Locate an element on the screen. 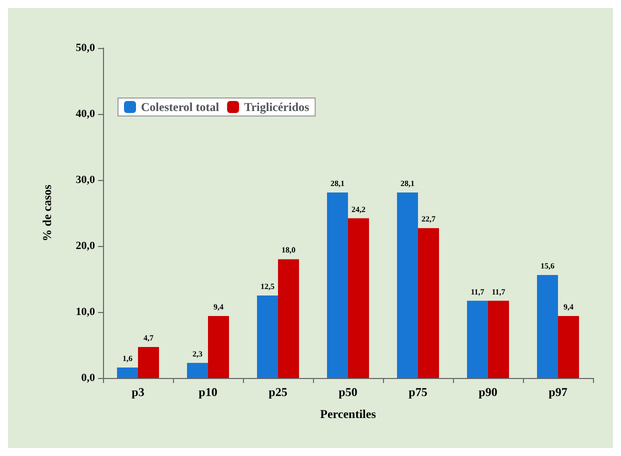  x-tick-label: p25 is located at coordinates (278, 392).